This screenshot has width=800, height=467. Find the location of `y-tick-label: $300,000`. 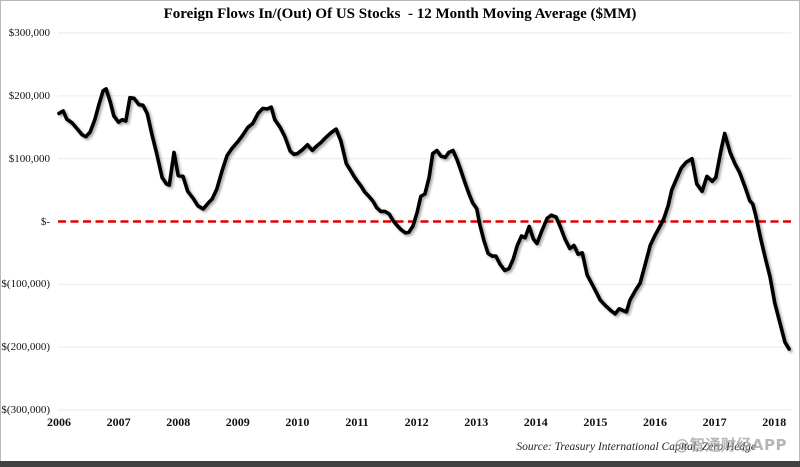

y-tick-label: $300,000 is located at coordinates (29, 33).